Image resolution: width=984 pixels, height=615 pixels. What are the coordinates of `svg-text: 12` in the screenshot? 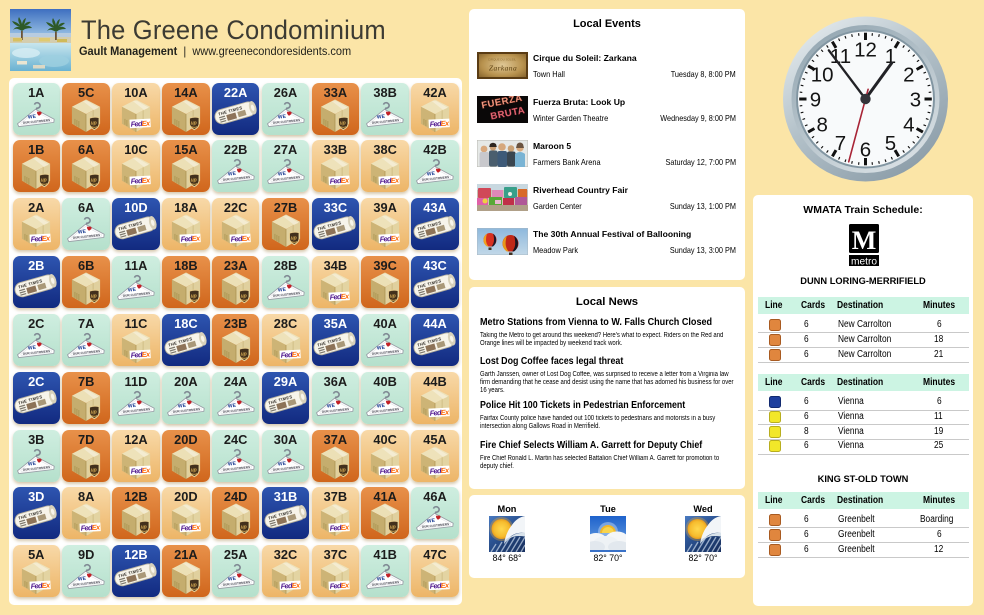 It's located at (865, 50).